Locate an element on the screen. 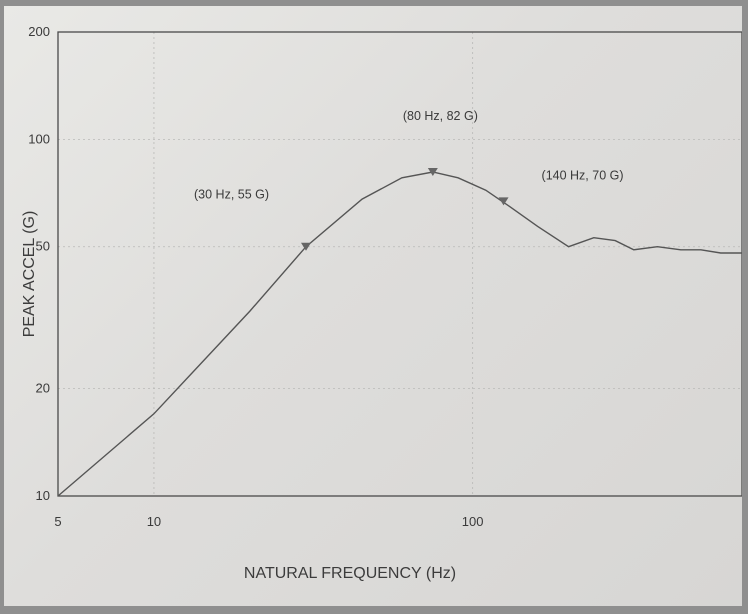 Image resolution: width=748 pixels, height=614 pixels. x-tick-label: 10 is located at coordinates (154, 521).